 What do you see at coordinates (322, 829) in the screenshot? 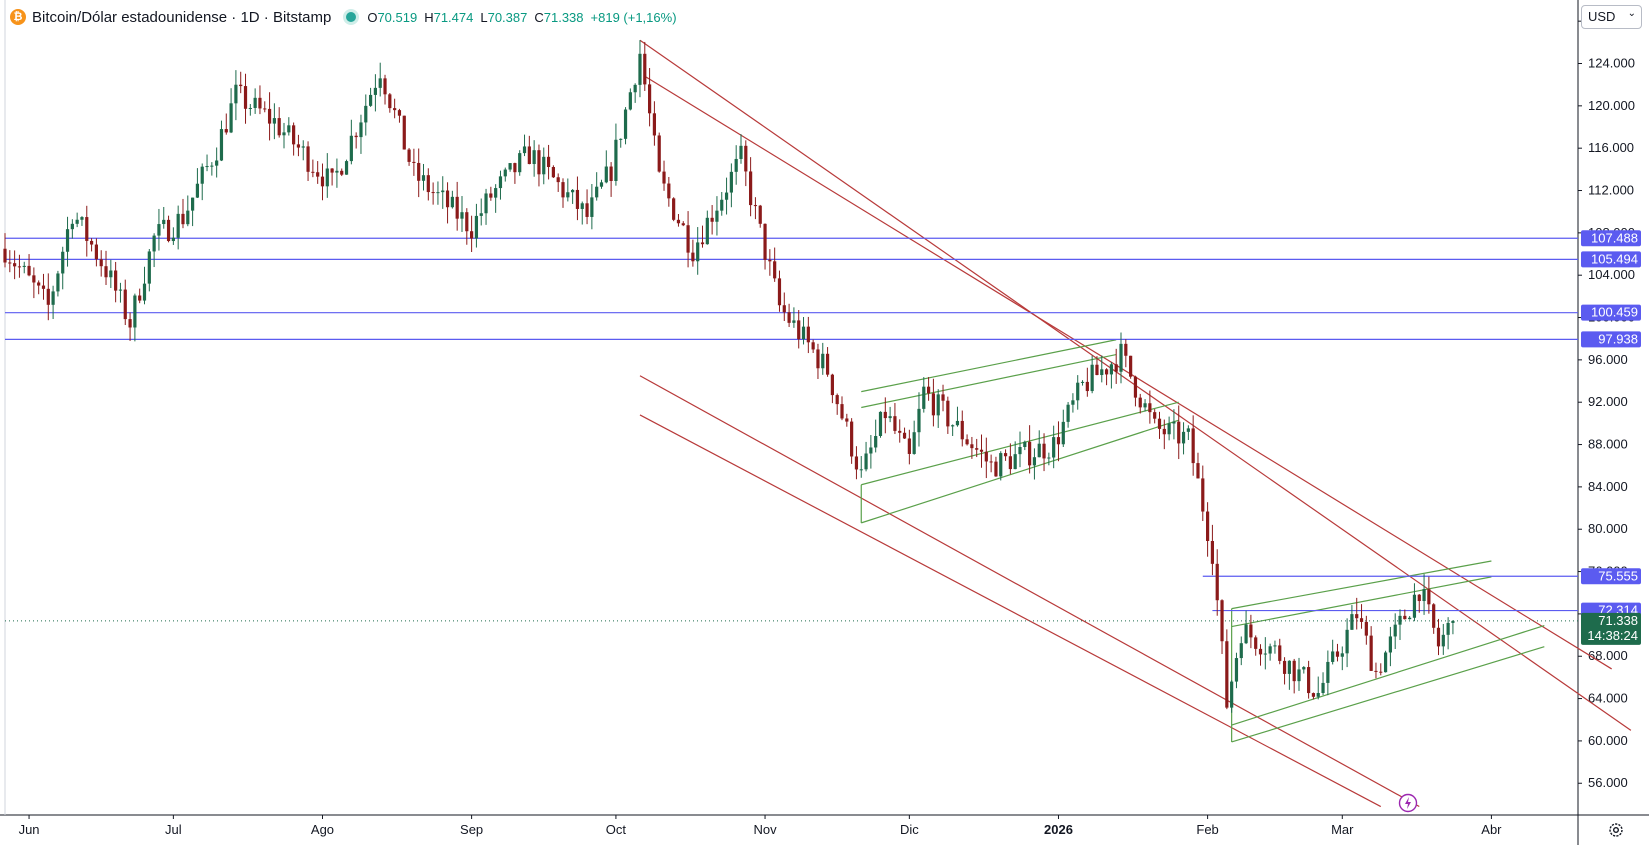
I see `x-tick-label: Ago` at bounding box center [322, 829].